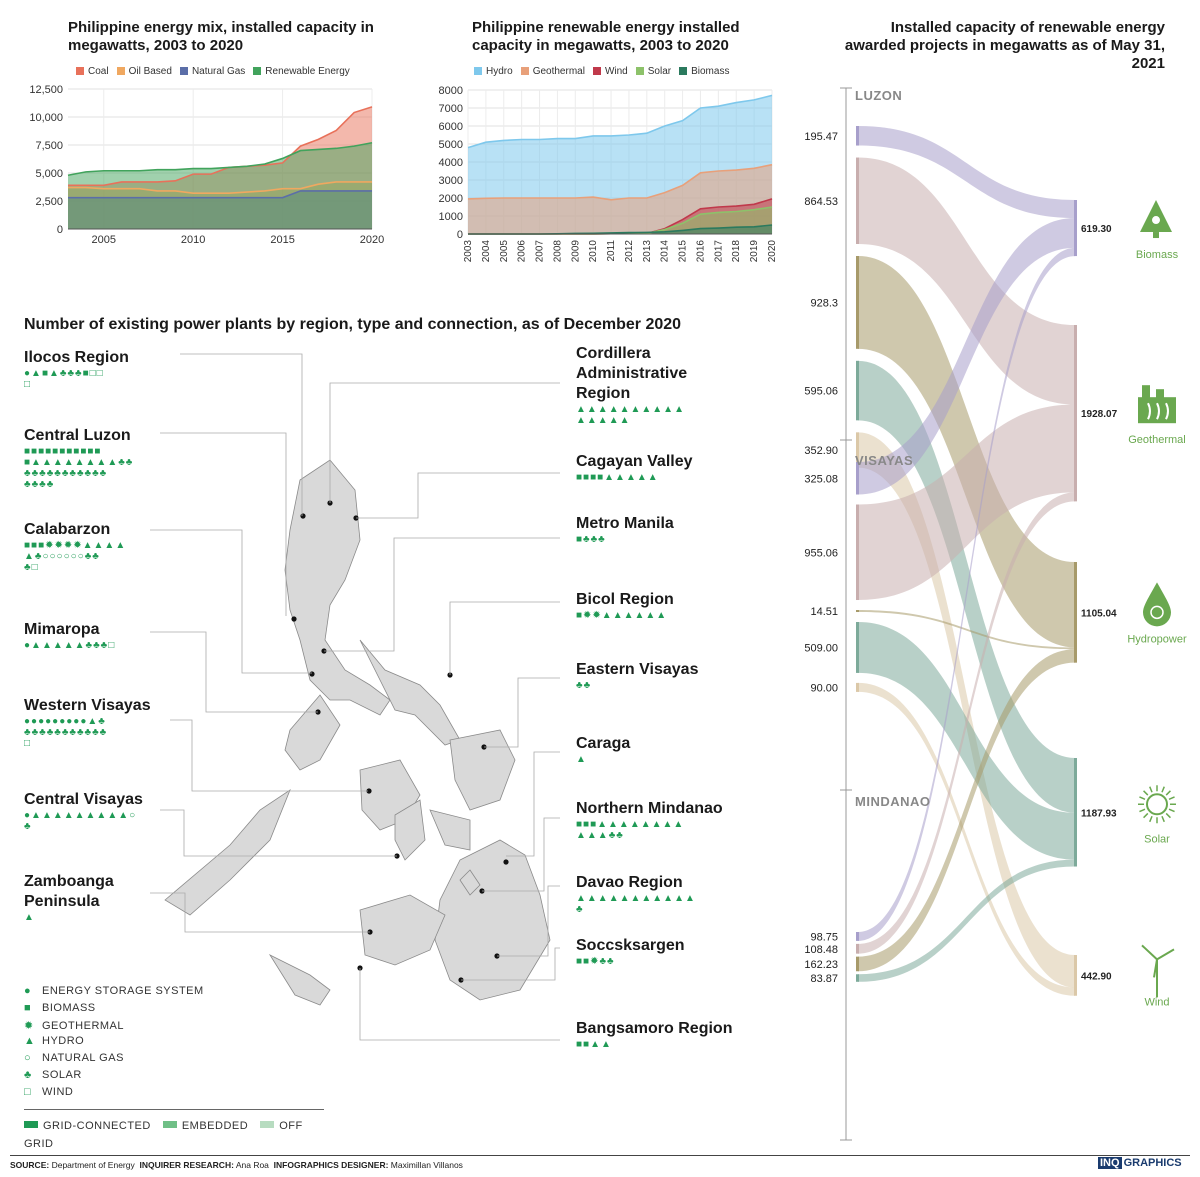  Describe the element at coordinates (28, 743) in the screenshot. I see `plant-icons-row: □` at that location.